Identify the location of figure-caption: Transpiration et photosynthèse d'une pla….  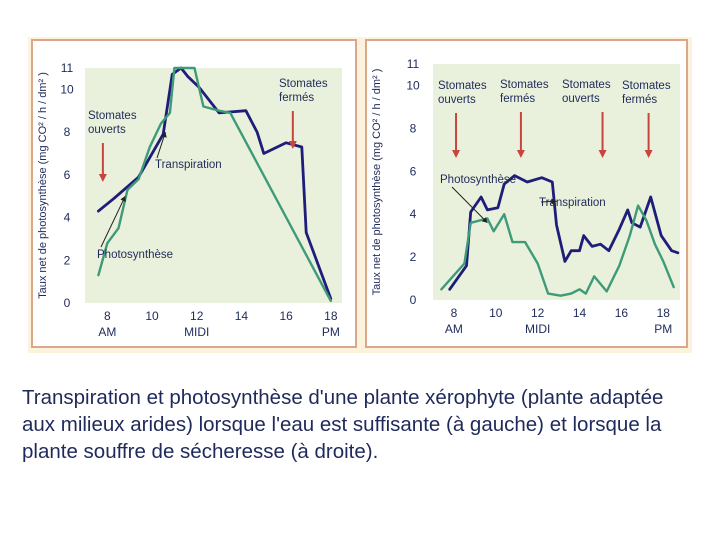
(343, 424).